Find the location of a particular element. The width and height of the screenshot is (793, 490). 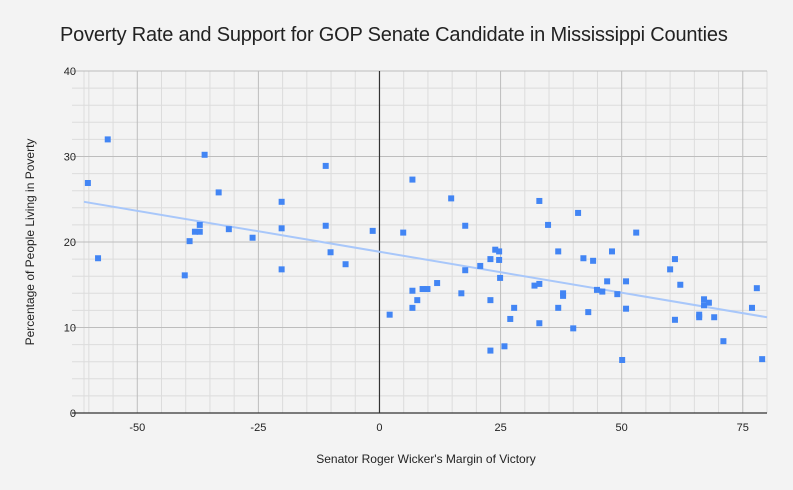

x-tick-label: 50 is located at coordinates (622, 428).